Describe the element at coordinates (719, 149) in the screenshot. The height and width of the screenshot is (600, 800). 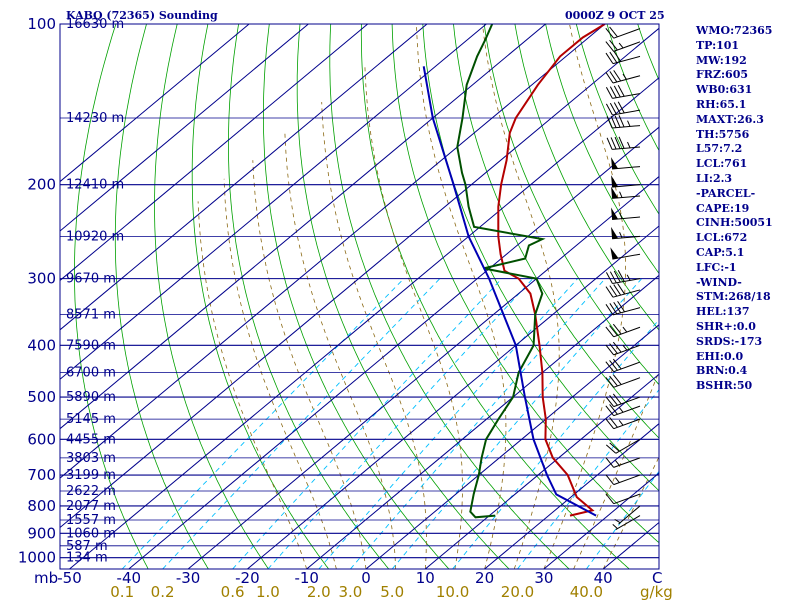
I see `index-line: L57:7.2` at that location.